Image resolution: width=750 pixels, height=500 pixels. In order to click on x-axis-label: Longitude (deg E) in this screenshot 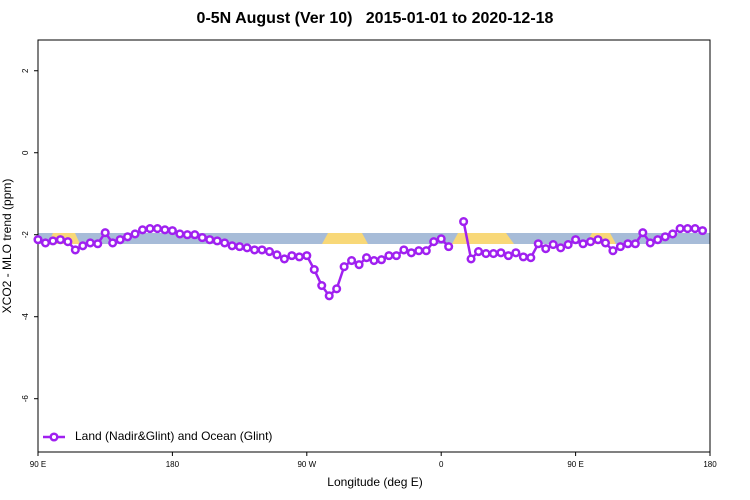, I will do `click(374, 482)`.